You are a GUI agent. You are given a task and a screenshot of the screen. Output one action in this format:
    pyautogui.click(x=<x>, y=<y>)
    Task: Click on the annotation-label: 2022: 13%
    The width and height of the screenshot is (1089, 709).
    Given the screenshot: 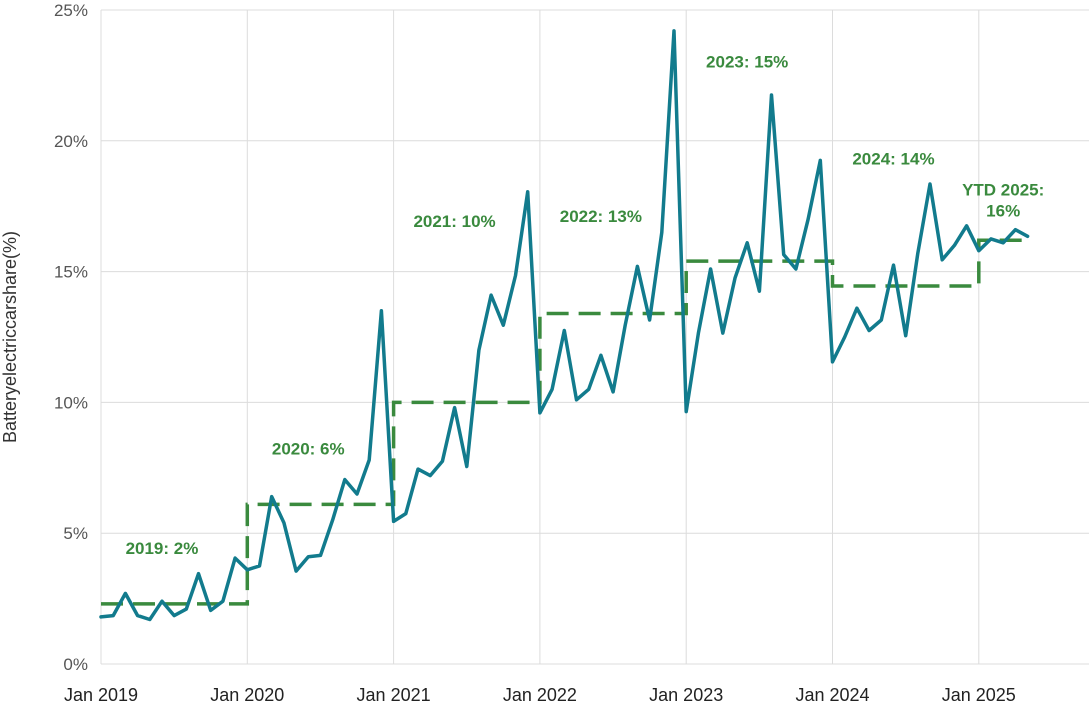 What is the action you would take?
    pyautogui.click(x=601, y=216)
    